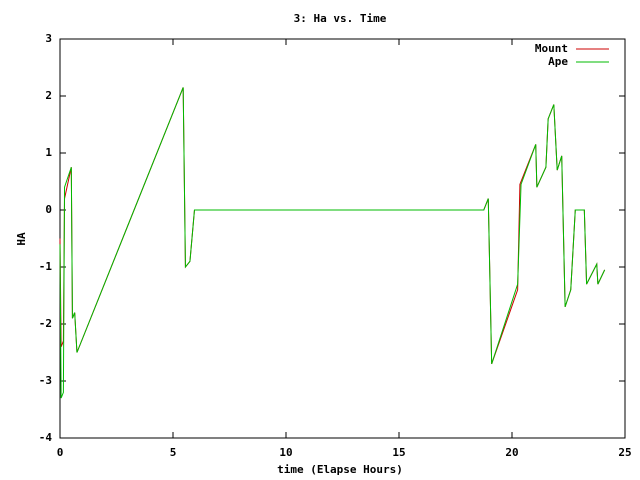  Describe the element at coordinates (46, 266) in the screenshot. I see `y-tick-label: -1` at that location.